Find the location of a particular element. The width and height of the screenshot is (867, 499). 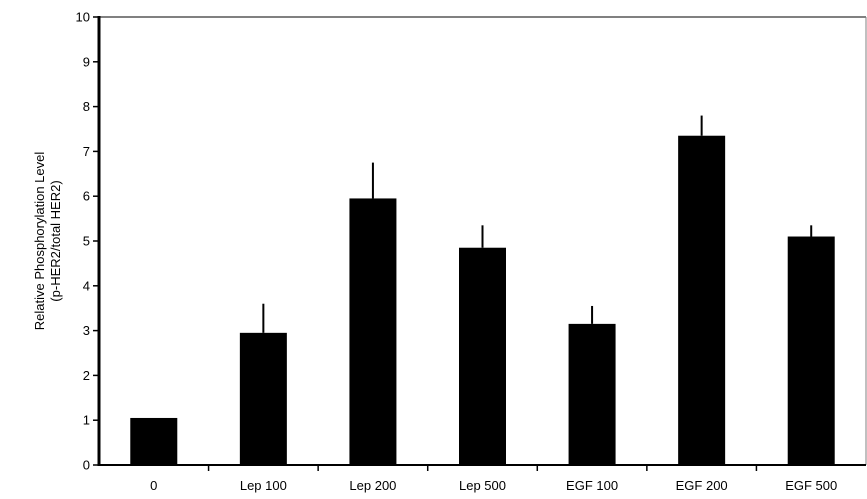

y-ticks: 0 1 2 3 4 5 6 7 8 9 10 is located at coordinates (87, 241).